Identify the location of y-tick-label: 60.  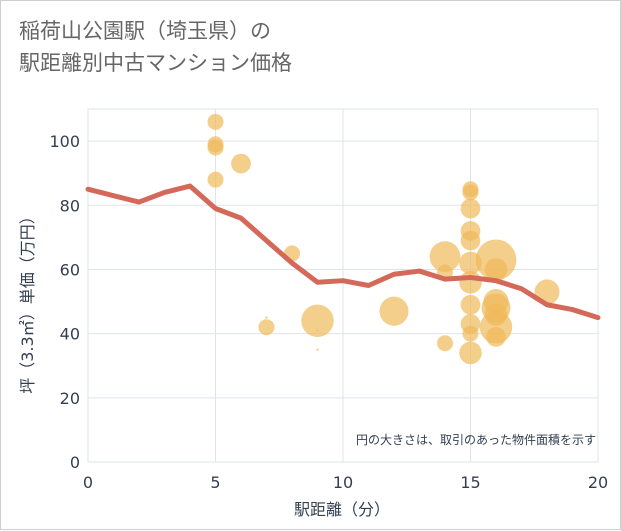
(70, 269).